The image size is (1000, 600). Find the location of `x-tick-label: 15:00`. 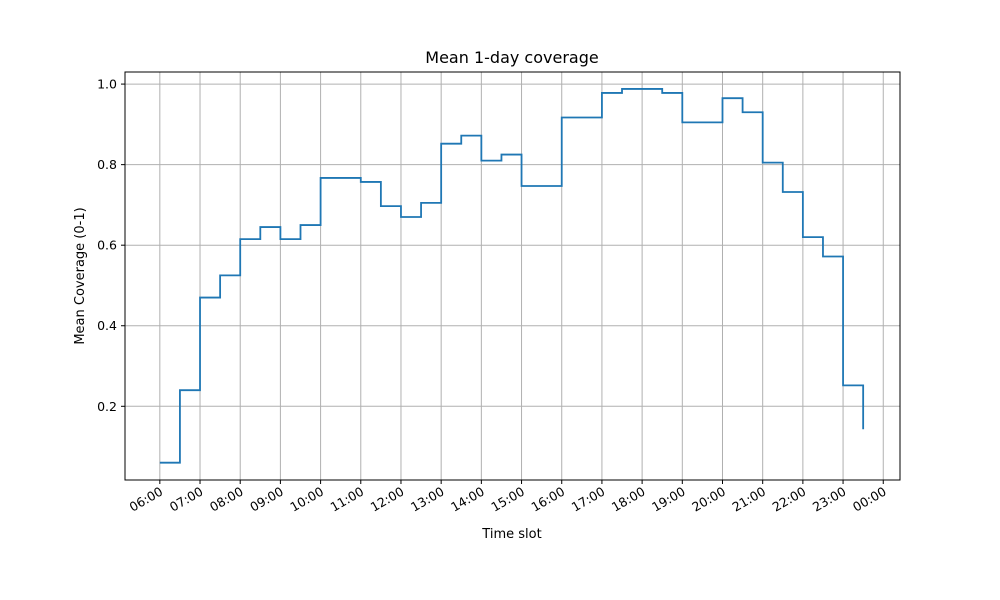

x-tick-label: 15:00 is located at coordinates (507, 499).